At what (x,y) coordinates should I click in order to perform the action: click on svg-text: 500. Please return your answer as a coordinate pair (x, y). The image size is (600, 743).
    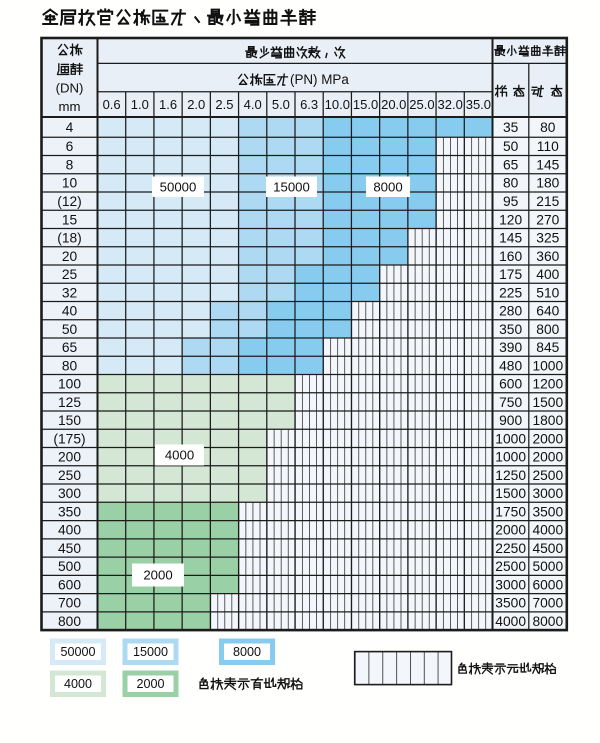
    Looking at the image, I should click on (69, 566).